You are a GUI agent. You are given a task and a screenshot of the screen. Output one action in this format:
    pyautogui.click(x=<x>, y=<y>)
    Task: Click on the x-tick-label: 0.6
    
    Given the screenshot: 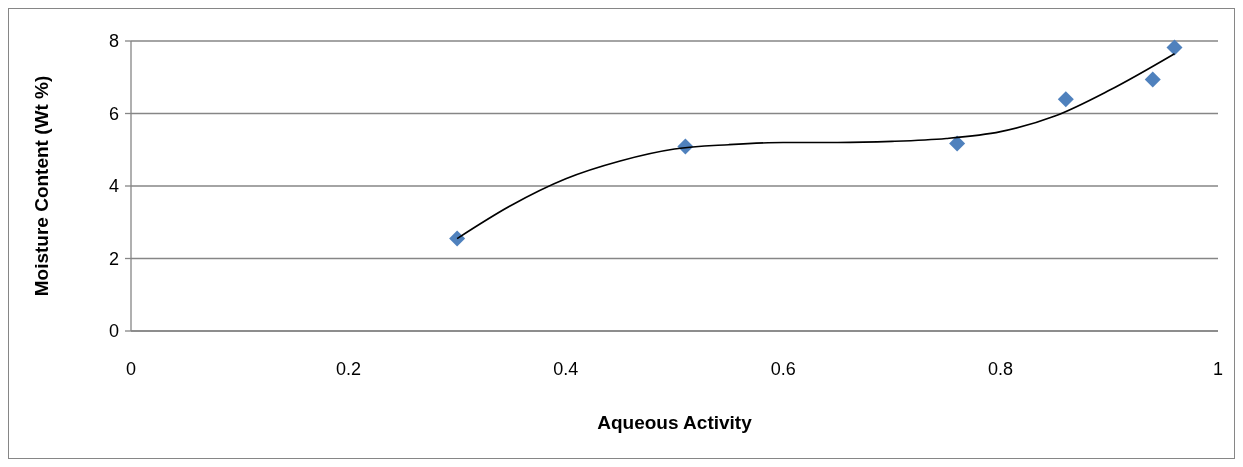 What is the action you would take?
    pyautogui.click(x=783, y=369)
    